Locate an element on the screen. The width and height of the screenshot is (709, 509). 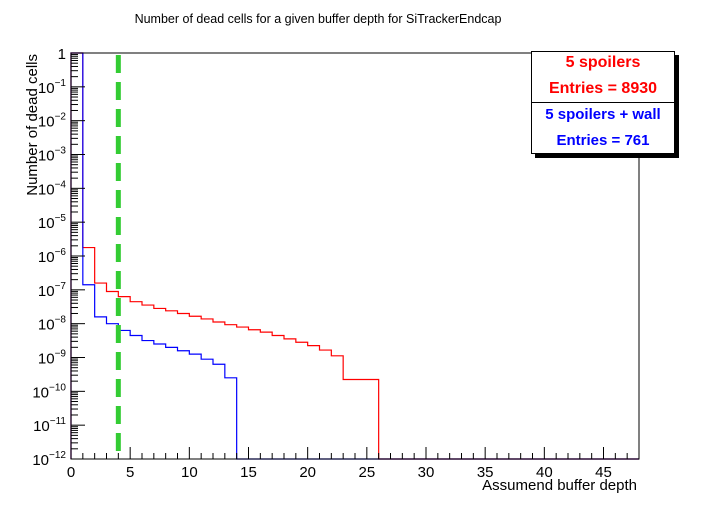
legend-red-name: 5 spoilers is located at coordinates (603, 62).